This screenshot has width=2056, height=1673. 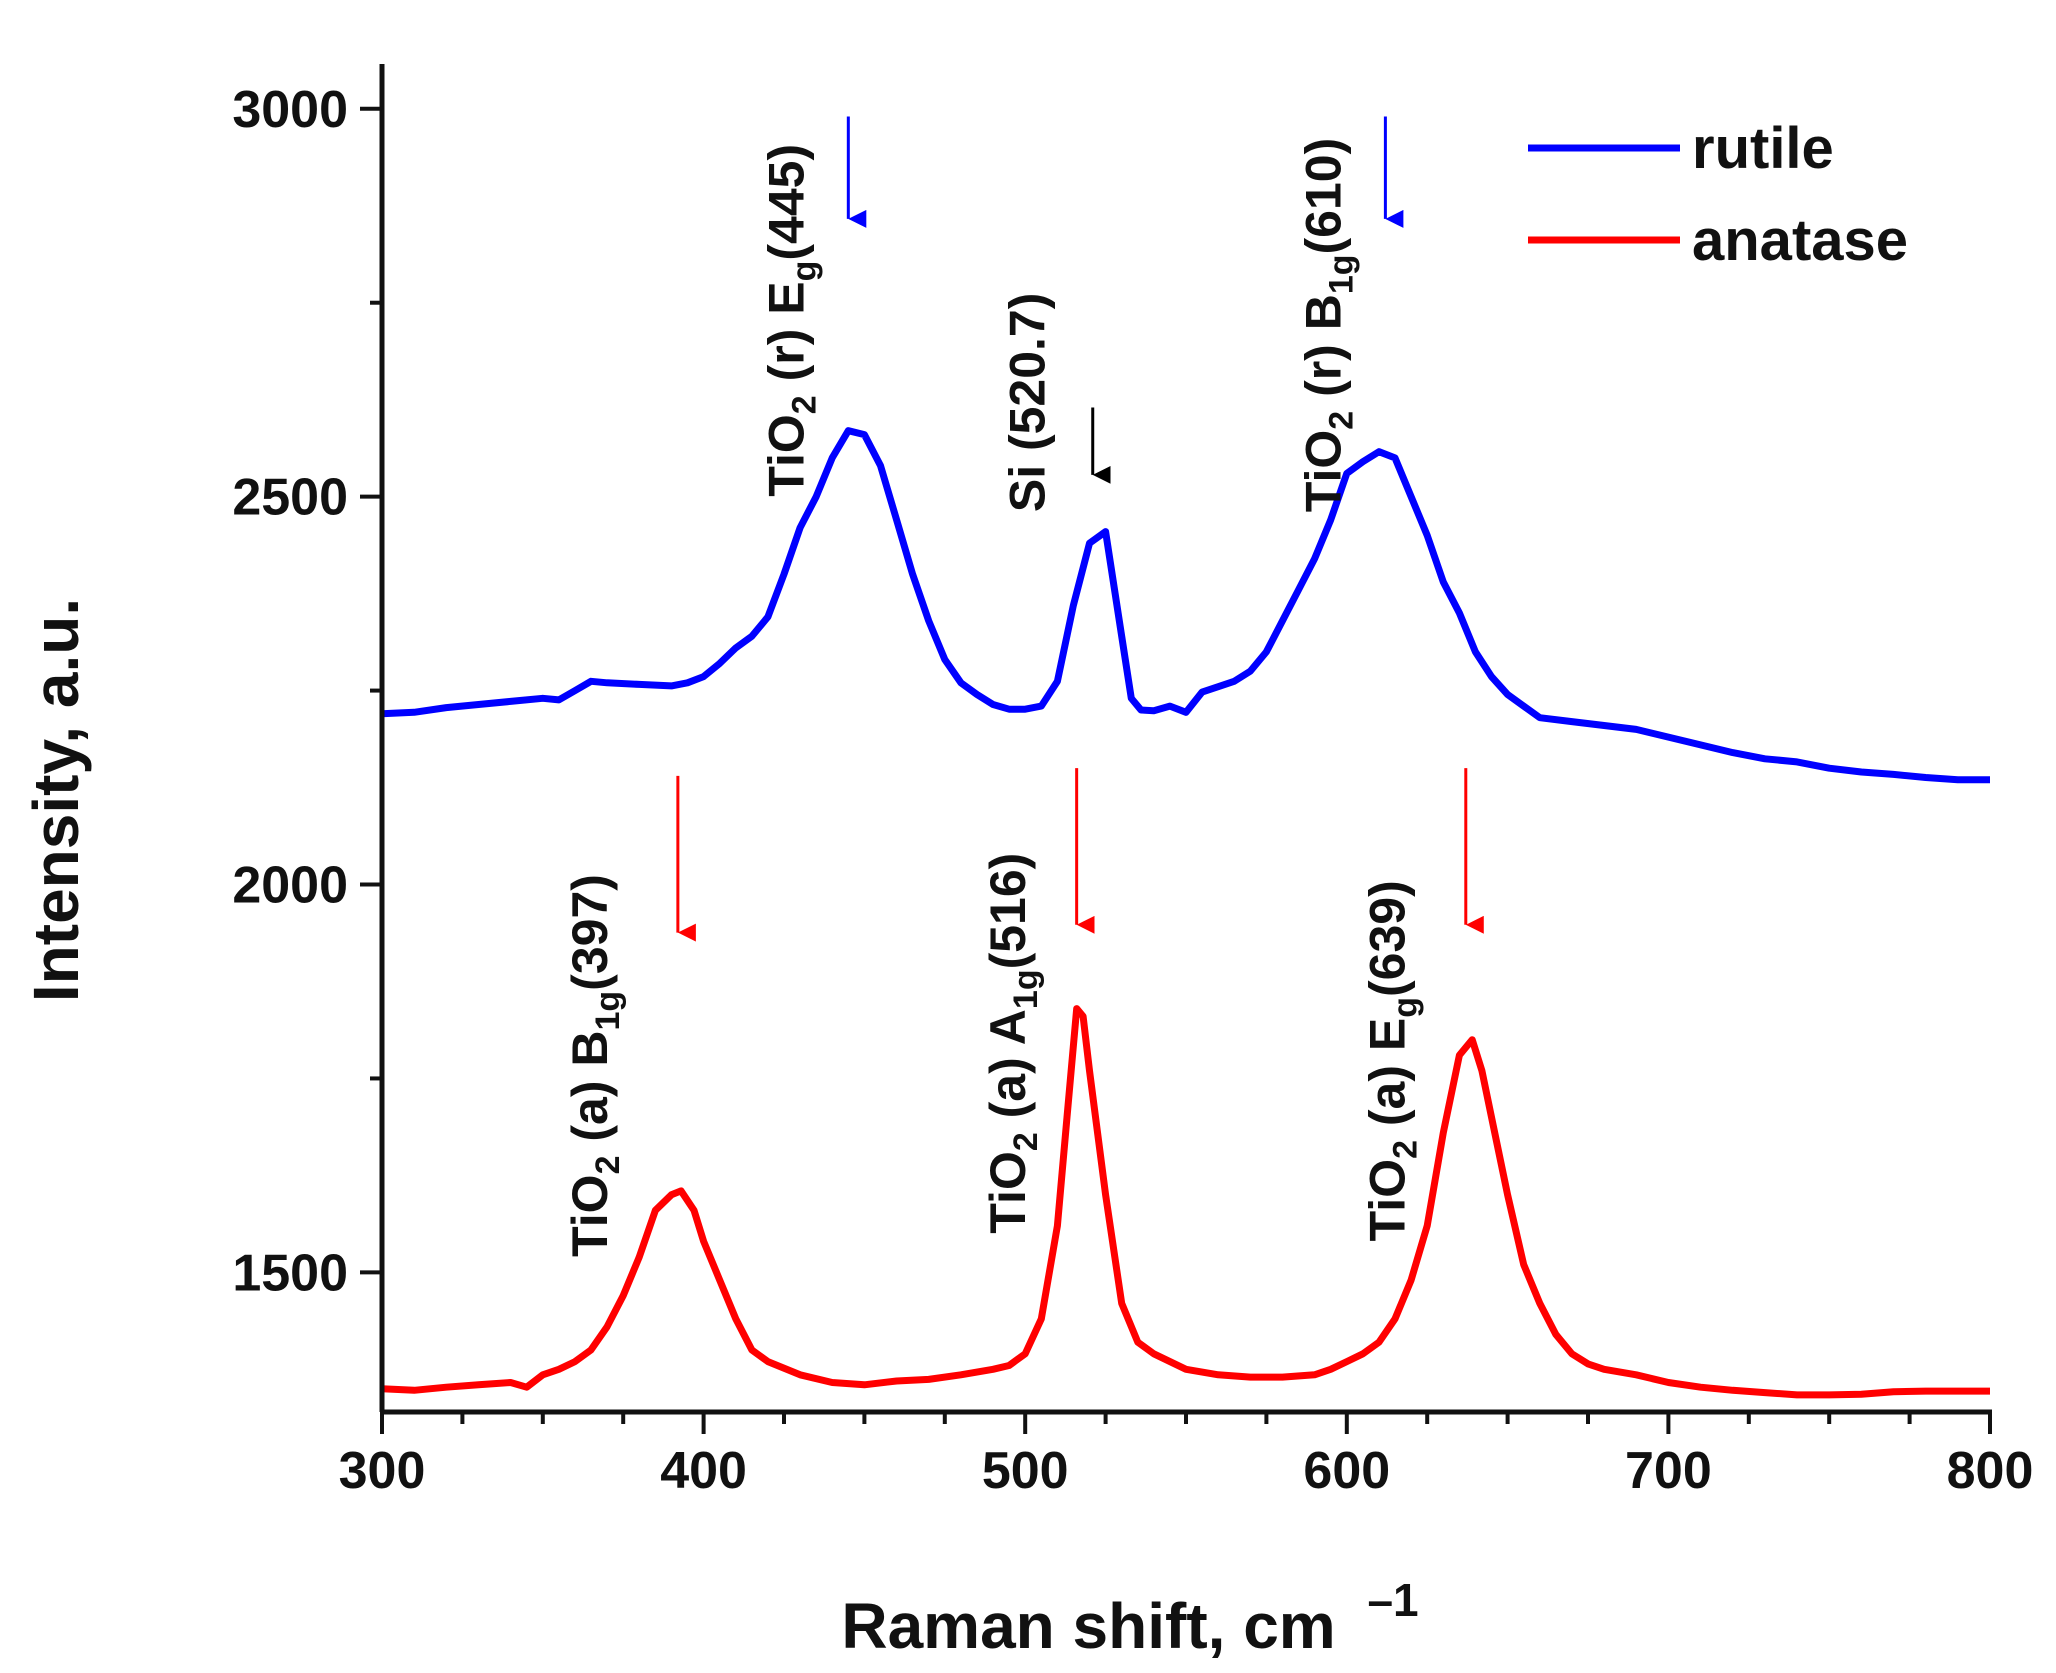 What do you see at coordinates (290, 498) in the screenshot?
I see `y-tick-label: 2500` at bounding box center [290, 498].